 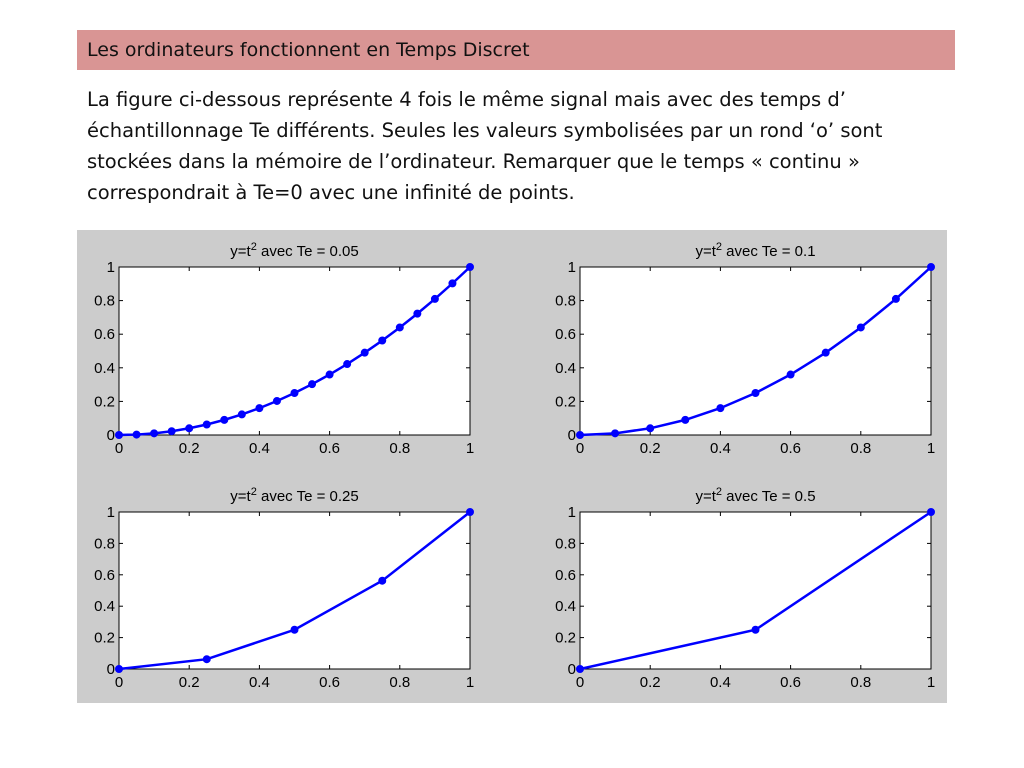 I want to click on plot-title: y=t2 avec Te = 0.25, so click(x=294, y=495).